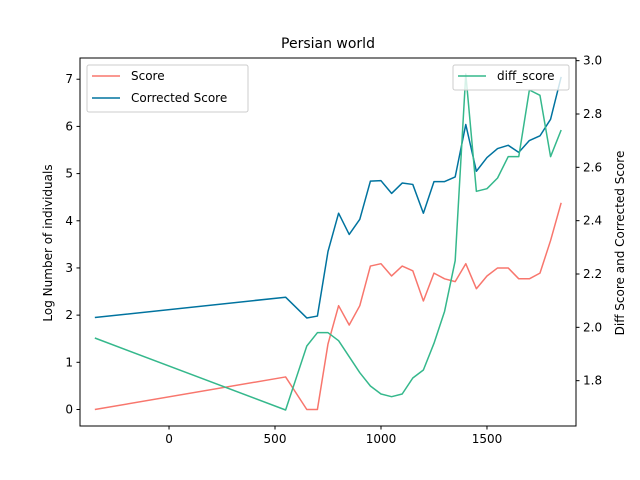 Image resolution: width=640 pixels, height=480 pixels. Describe the element at coordinates (69, 126) in the screenshot. I see `y-left-tick-label: 6` at that location.